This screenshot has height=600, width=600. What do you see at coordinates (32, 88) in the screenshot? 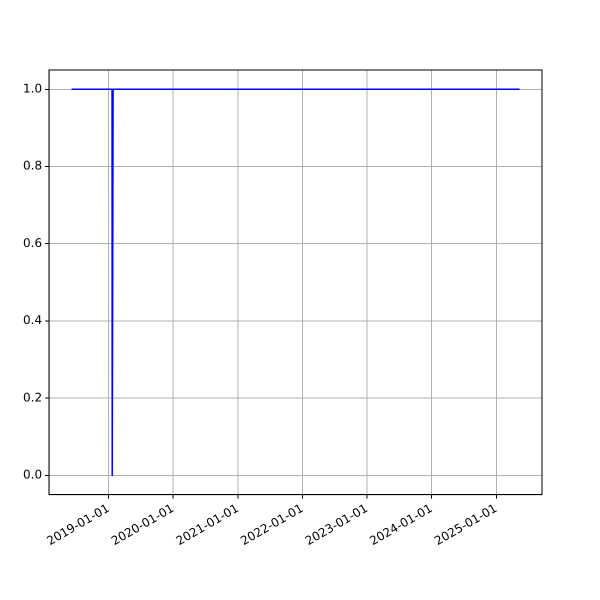
I see `y-tick-label: 1.0` at bounding box center [32, 88].